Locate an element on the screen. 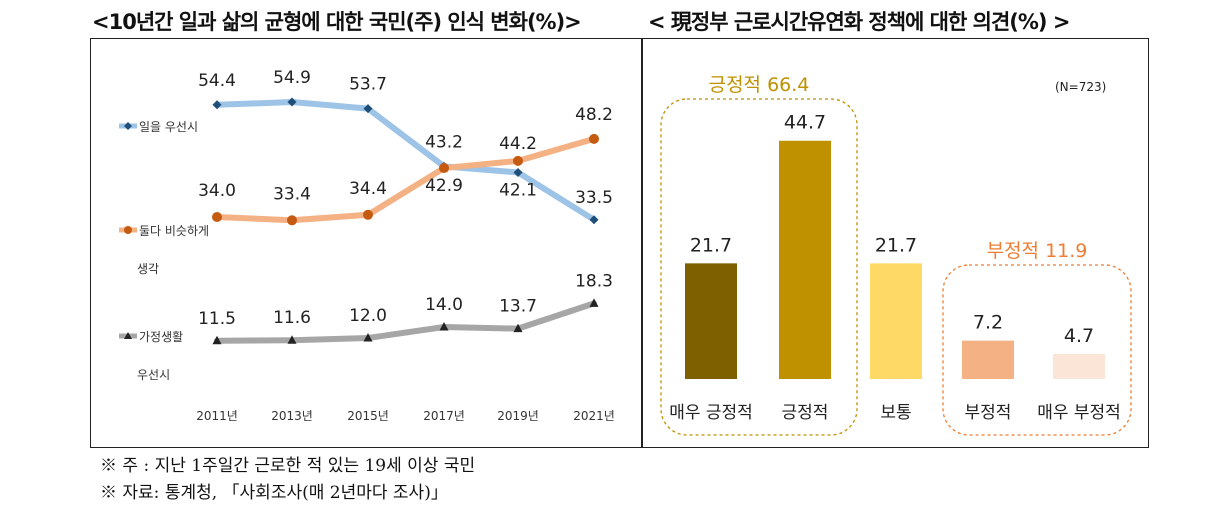 Image resolution: width=1232 pixels, height=506 pixels. x-tick-label: 2019년 is located at coordinates (518, 416).